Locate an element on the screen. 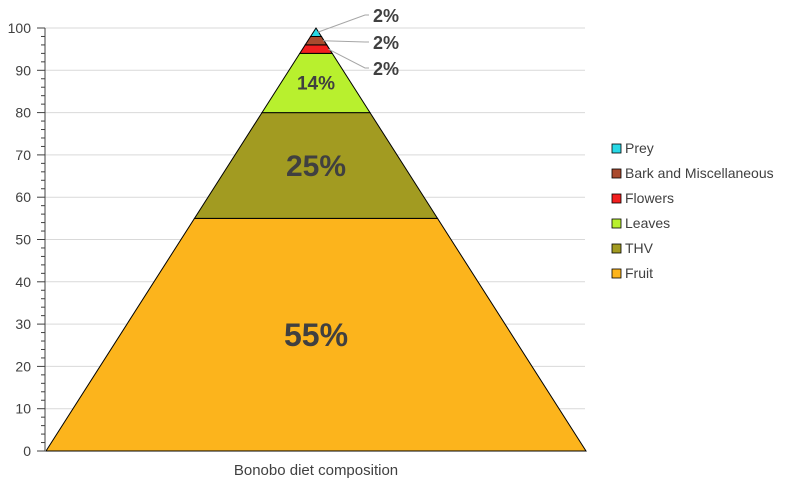 This screenshot has height=481, width=800. y-tick-label: 0 is located at coordinates (27, 451).